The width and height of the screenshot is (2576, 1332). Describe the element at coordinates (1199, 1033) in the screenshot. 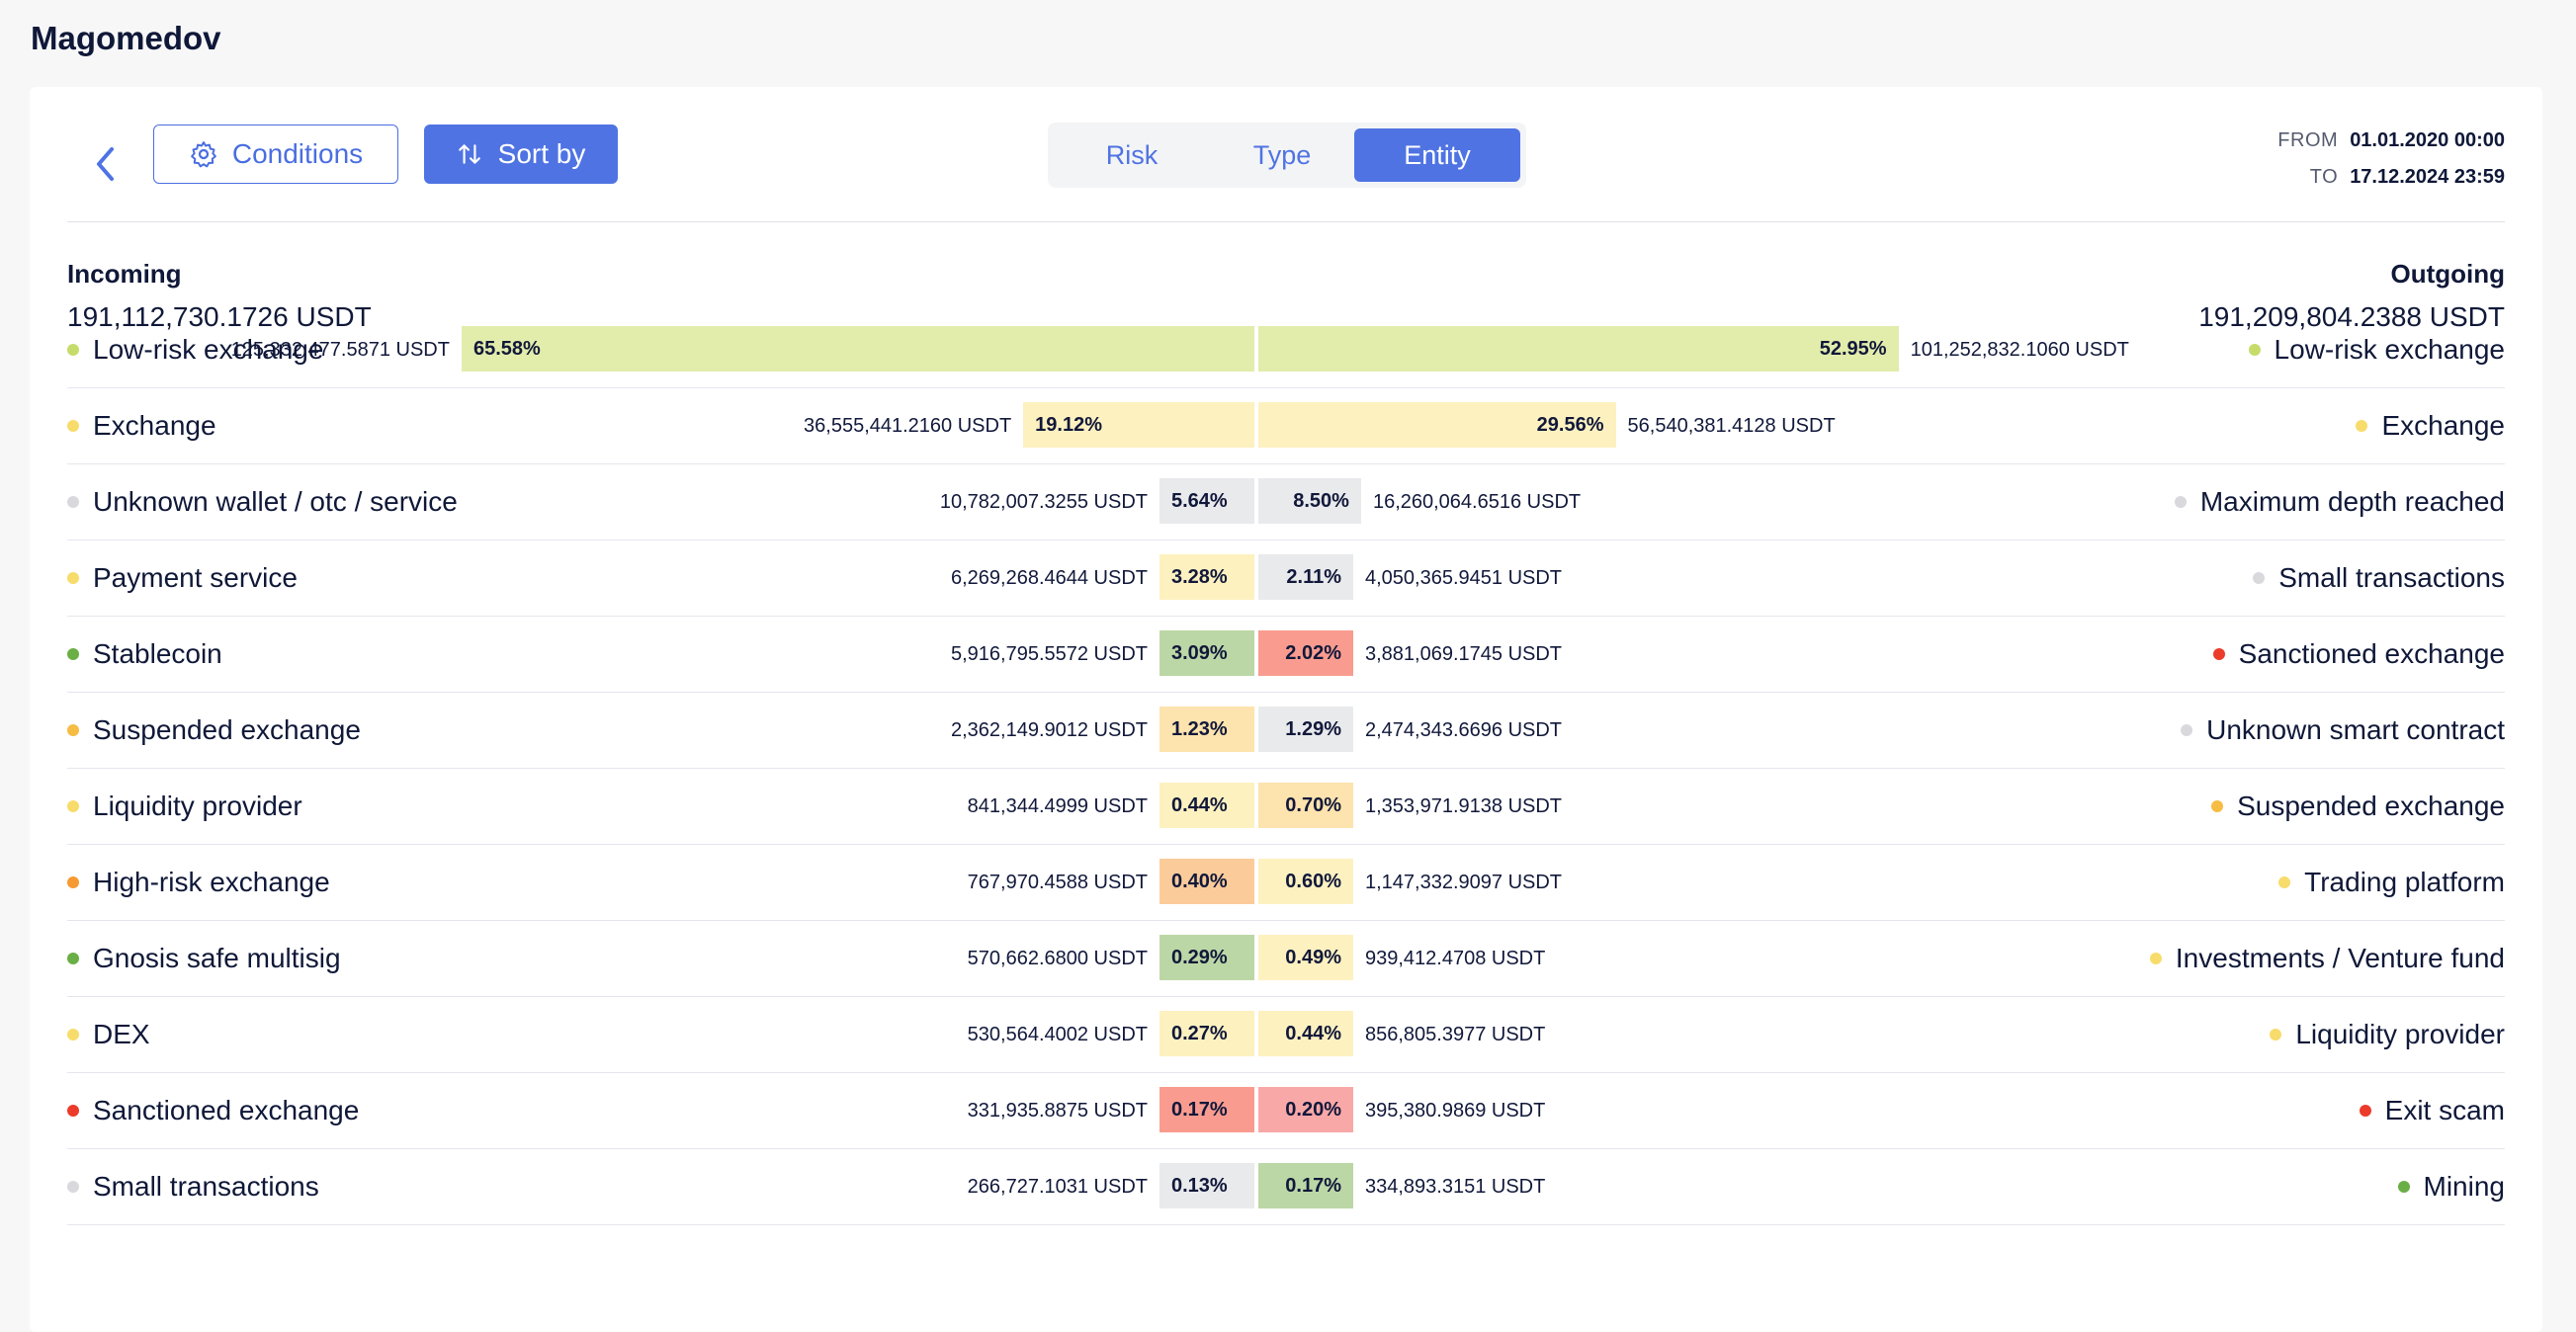

I see `incoming-percent: 0.27%` at that location.